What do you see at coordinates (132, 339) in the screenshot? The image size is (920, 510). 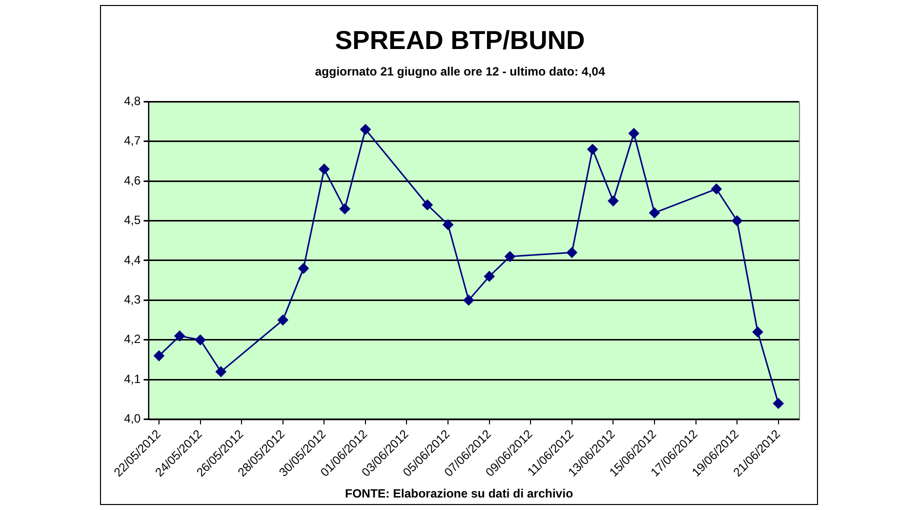 I see `y-tick-label: 4,2` at bounding box center [132, 339].